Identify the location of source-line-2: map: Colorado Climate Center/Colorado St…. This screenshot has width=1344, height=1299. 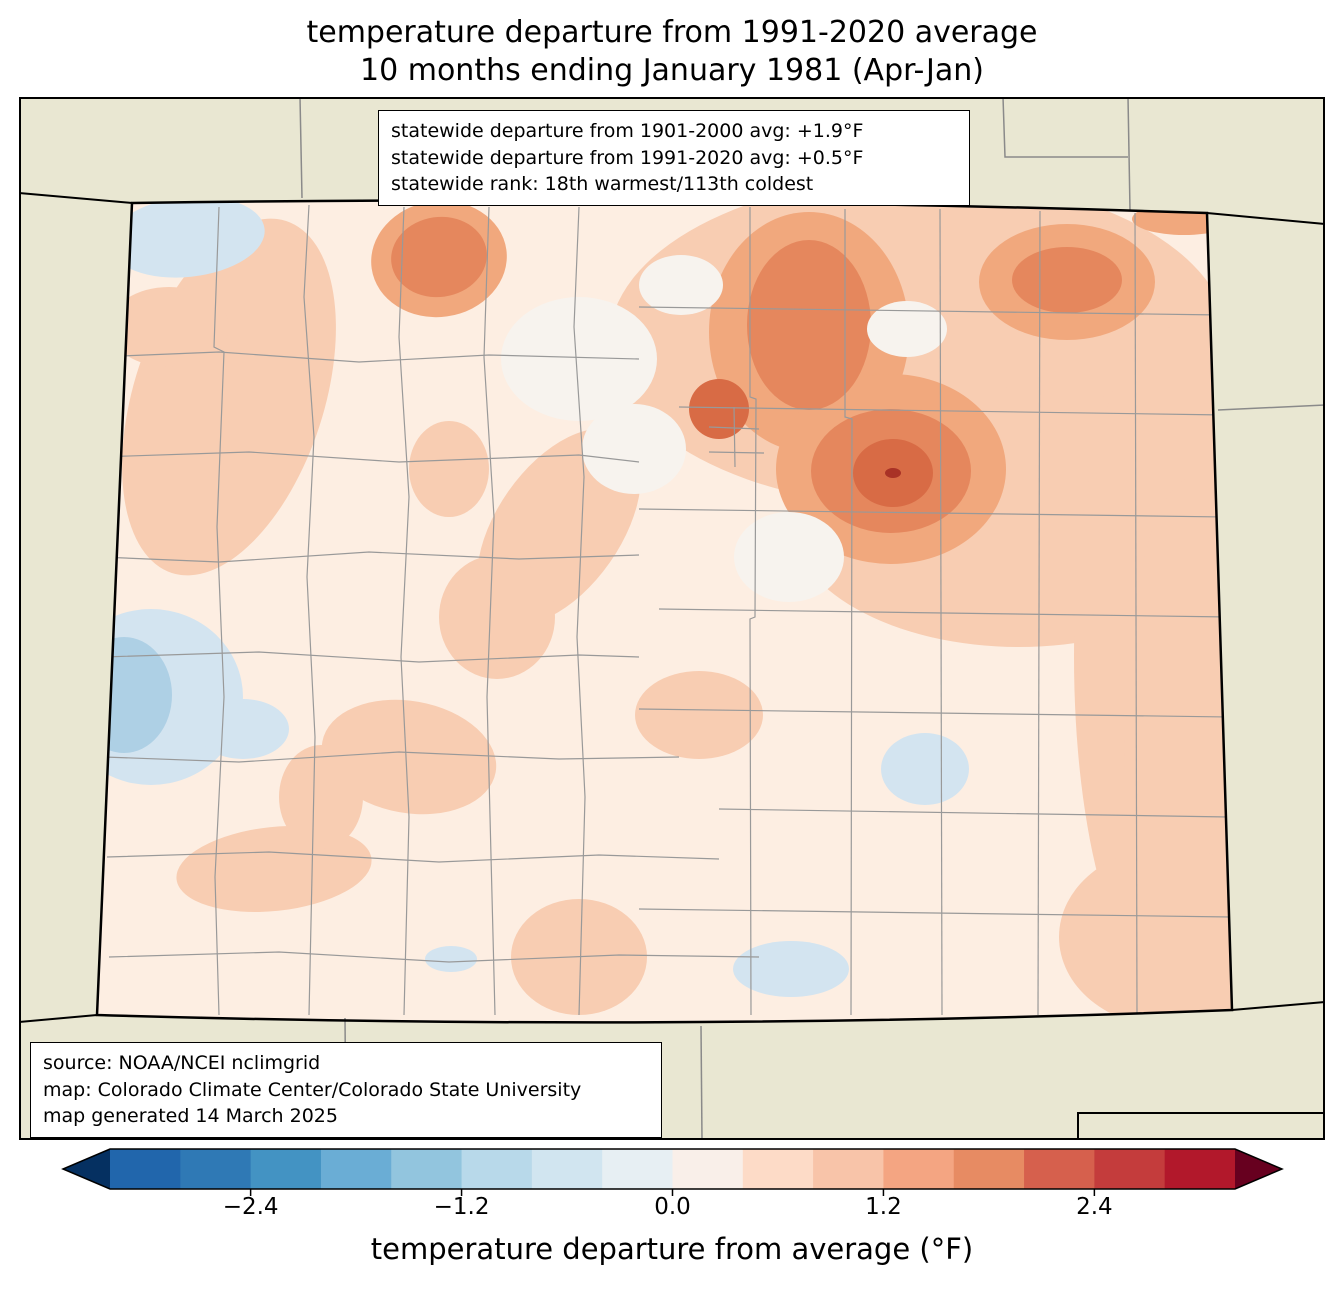
(312, 1089).